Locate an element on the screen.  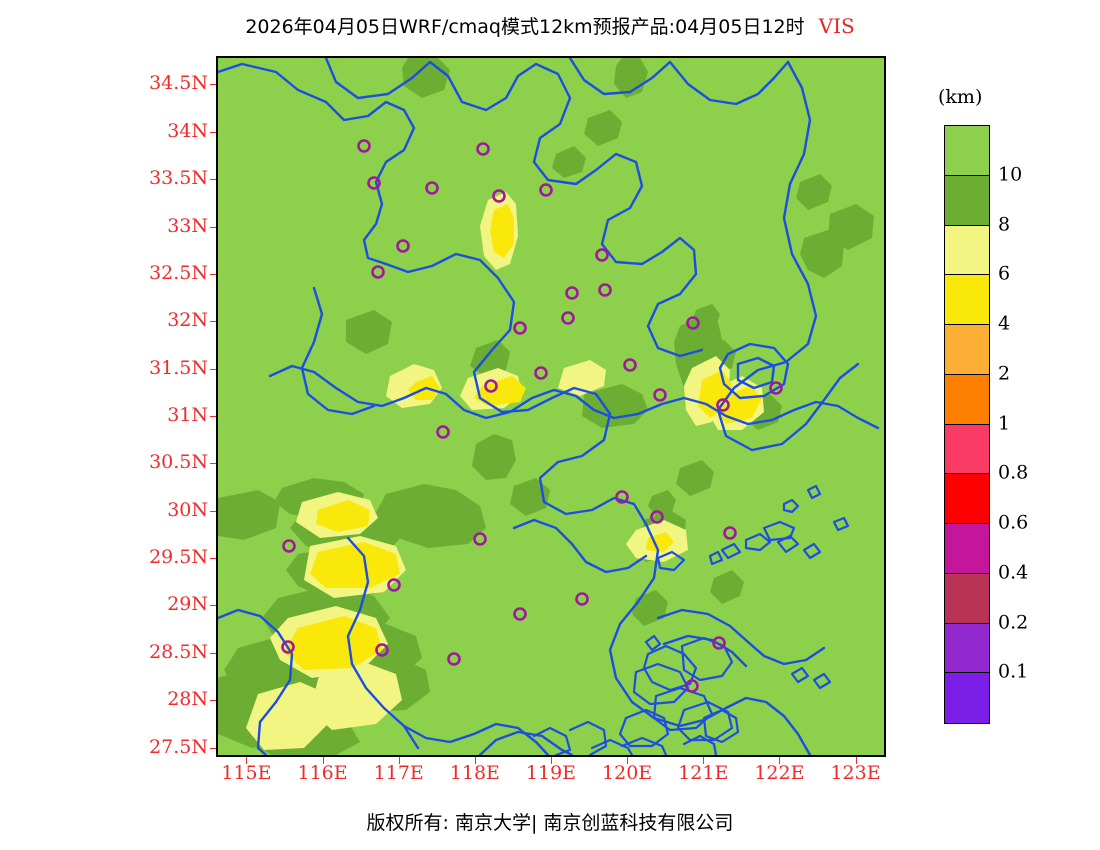
latitude-tick-label: 32N is located at coordinates (187, 320).